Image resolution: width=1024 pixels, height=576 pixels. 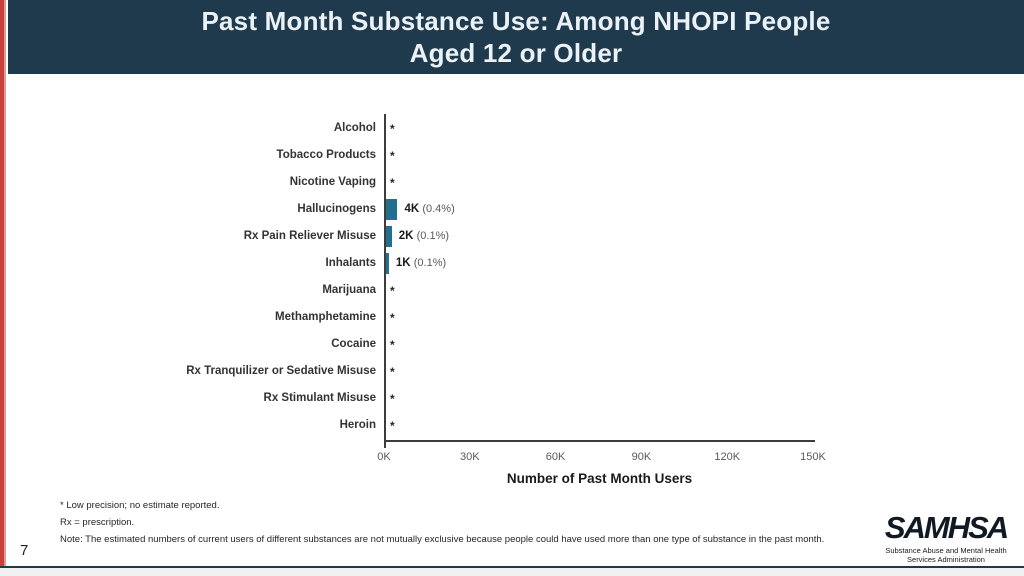 I want to click on x-axis-tick-label: 30K, so click(x=470, y=457).